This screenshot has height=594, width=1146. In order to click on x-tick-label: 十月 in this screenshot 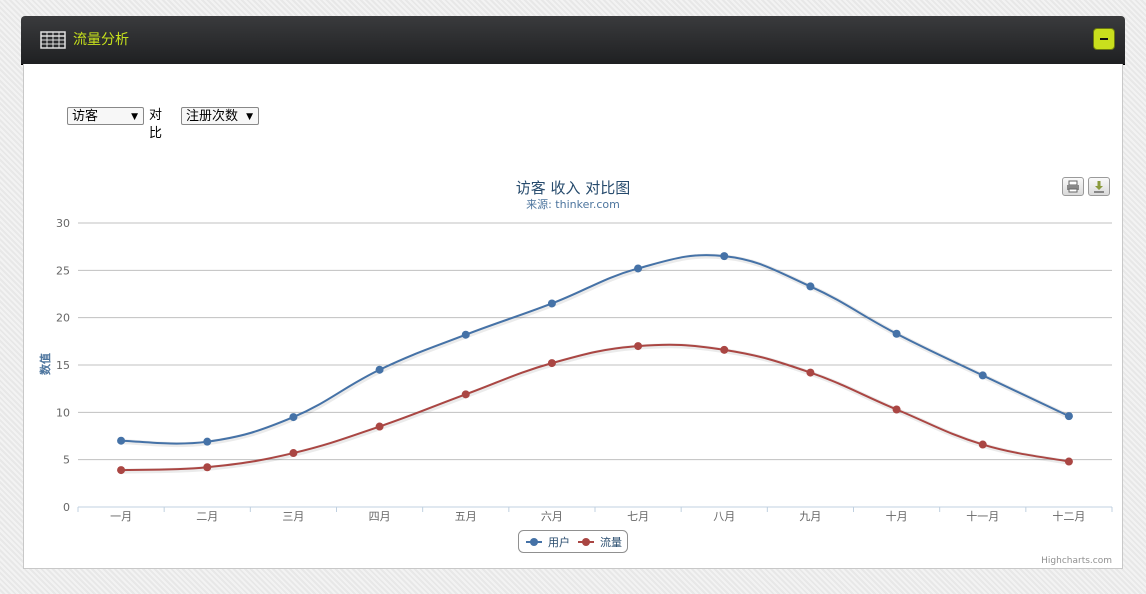, I will do `click(897, 516)`.